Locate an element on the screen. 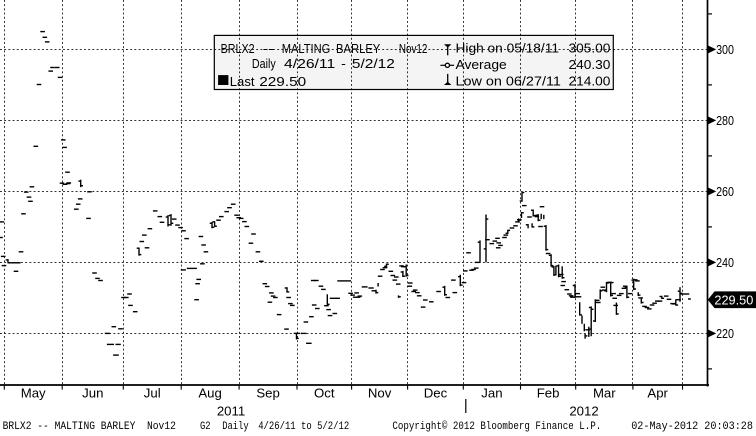 The height and width of the screenshot is (436, 756). svg-text: Apr is located at coordinates (657, 393).